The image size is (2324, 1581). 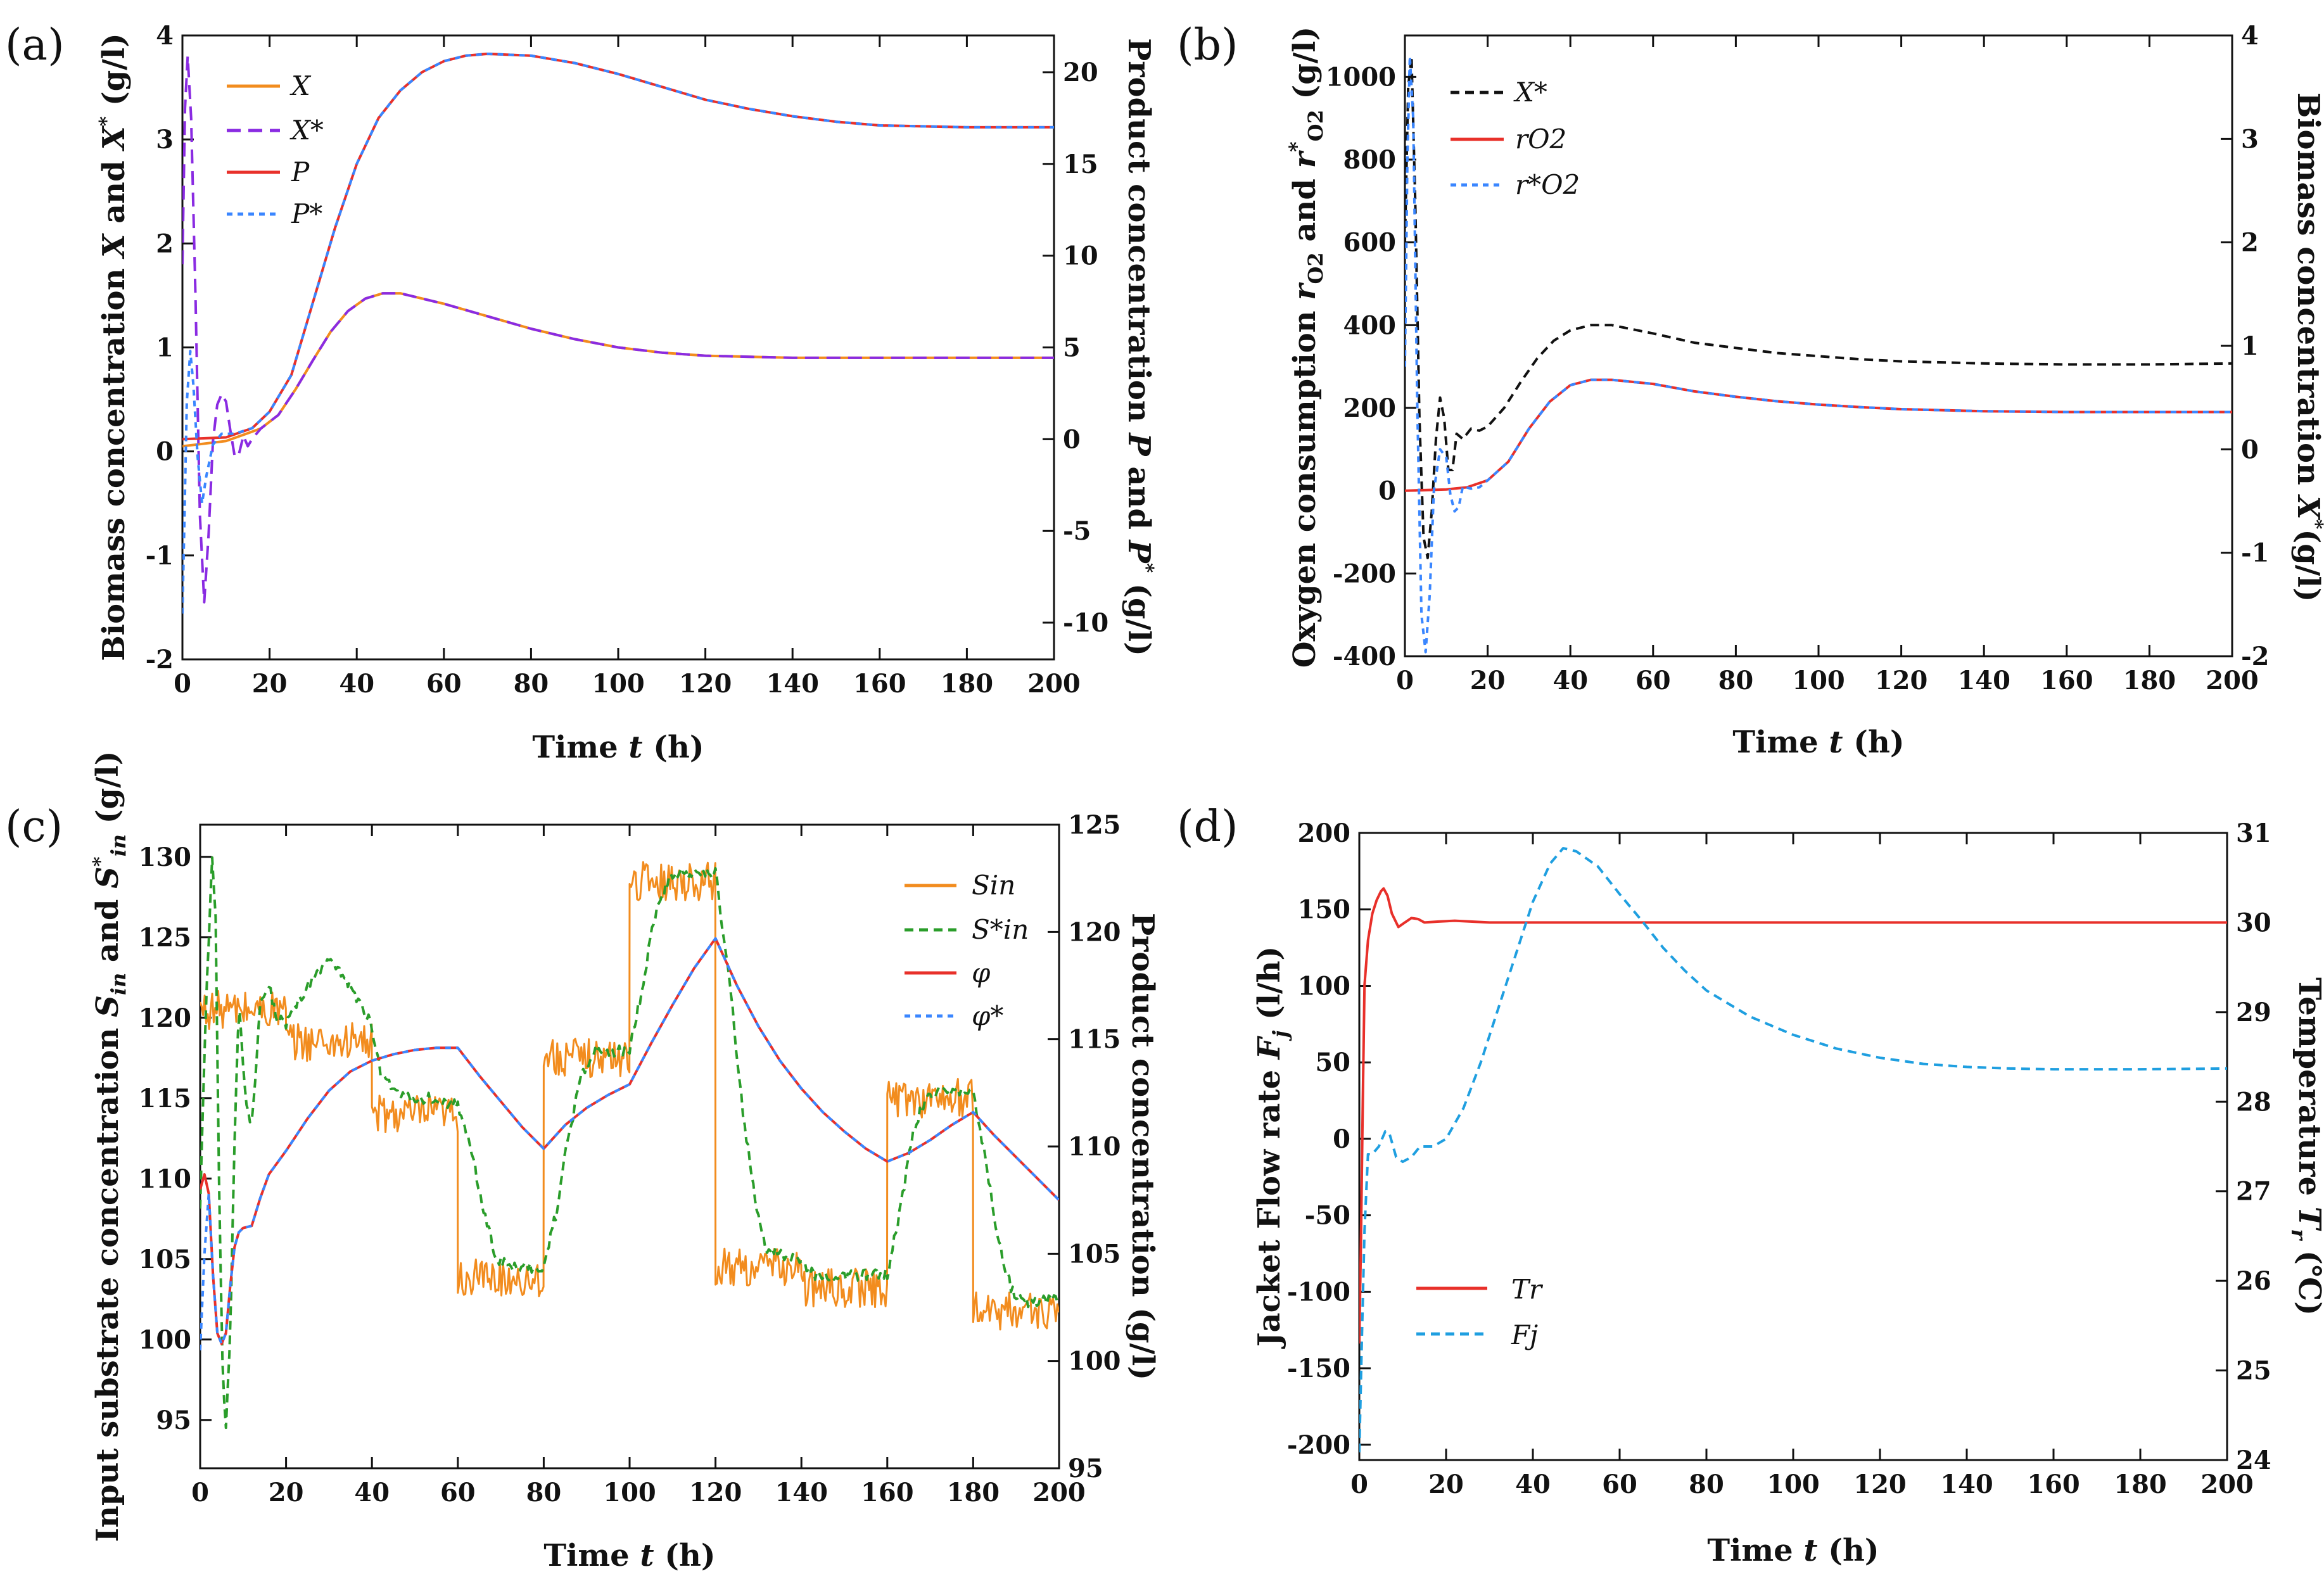 What do you see at coordinates (165, 1179) in the screenshot?
I see `y-tick-label-left-c-110: 110` at bounding box center [165, 1179].